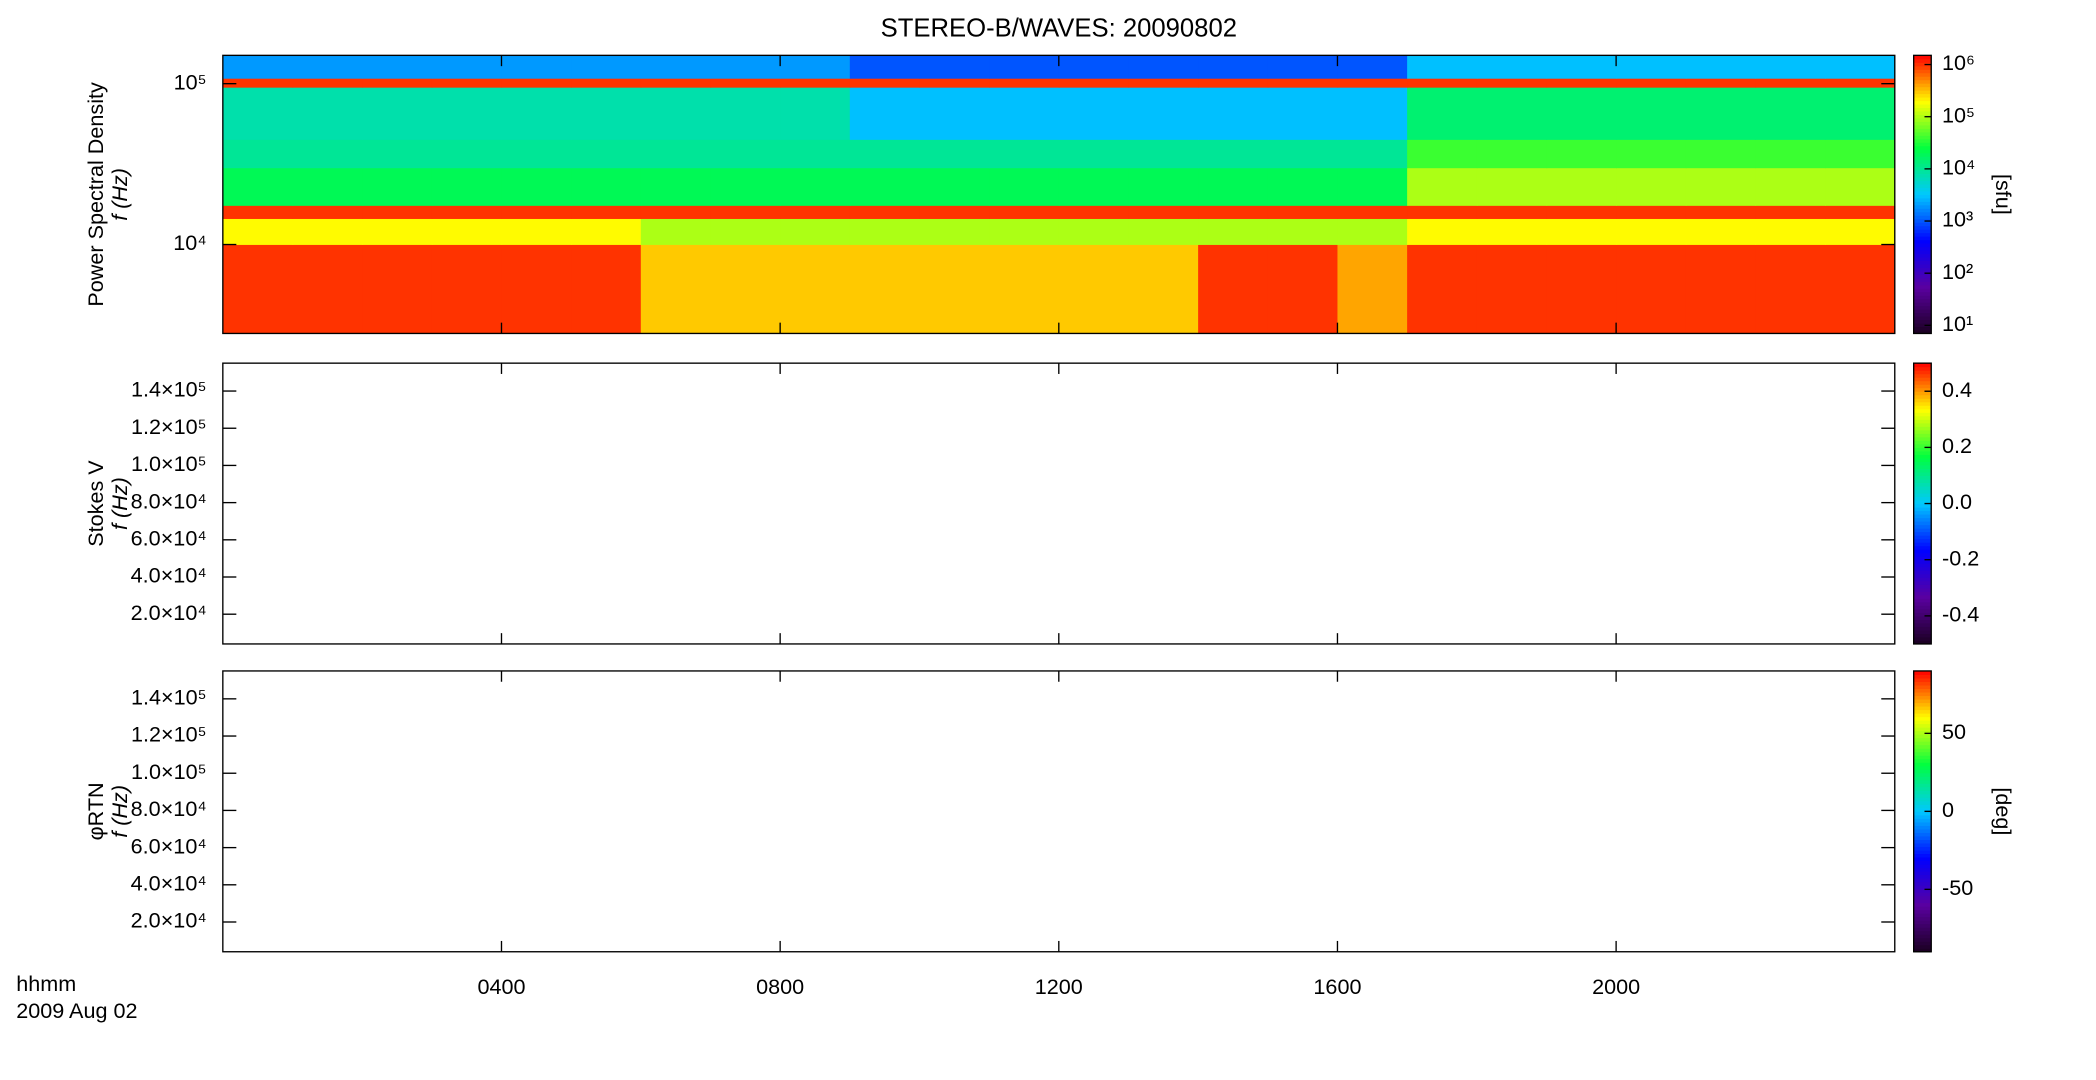 The height and width of the screenshot is (1080, 2096). I want to click on x-tick-label: 2000, so click(1616, 986).